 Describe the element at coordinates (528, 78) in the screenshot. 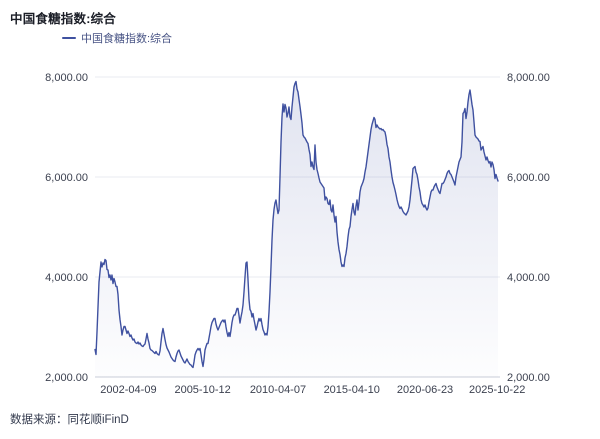

I see `y-axis-label-right: 8,000.00` at that location.